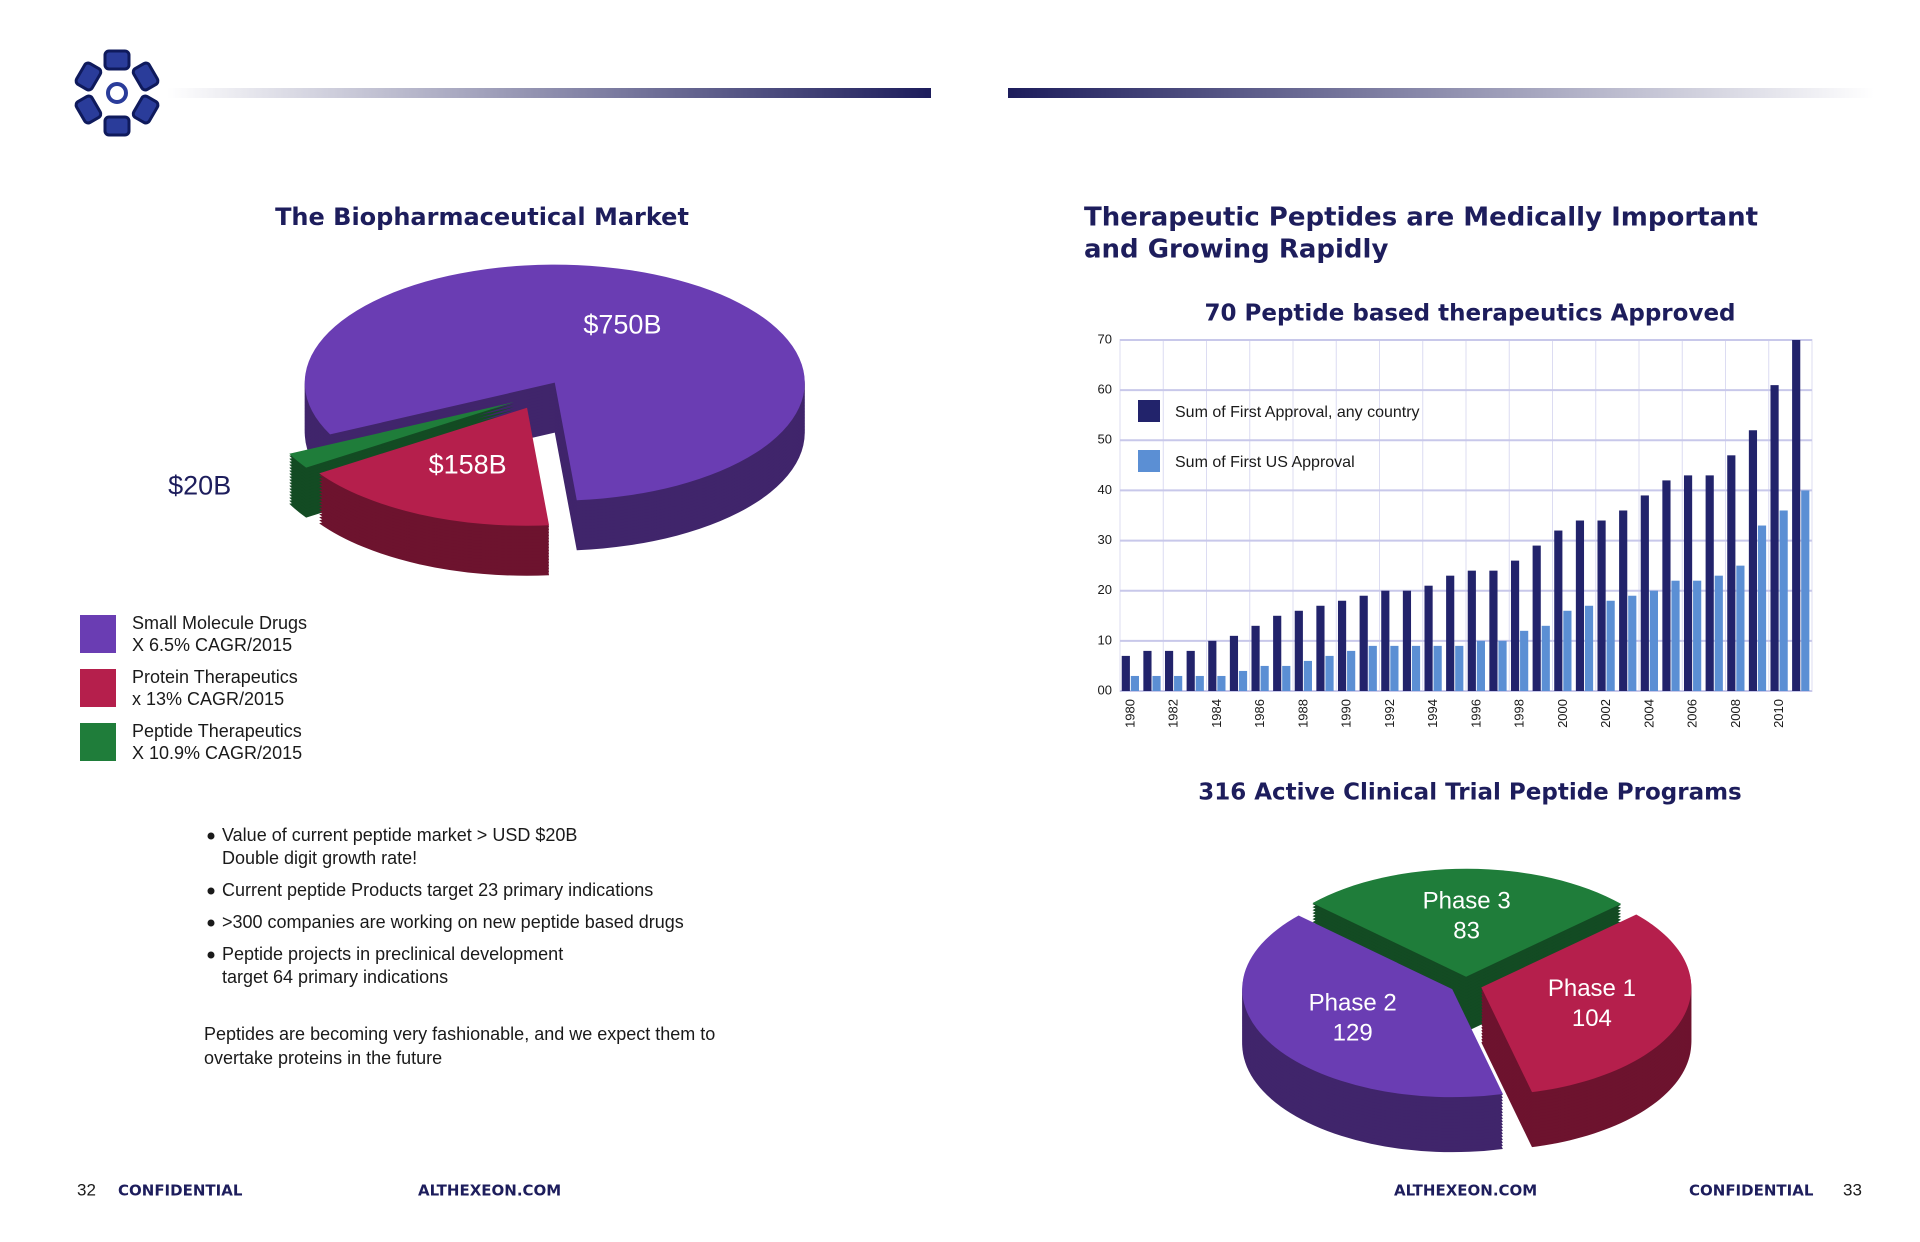 The image size is (1920, 1242). What do you see at coordinates (1735, 713) in the screenshot?
I see `x-tick-label: 2008` at bounding box center [1735, 713].